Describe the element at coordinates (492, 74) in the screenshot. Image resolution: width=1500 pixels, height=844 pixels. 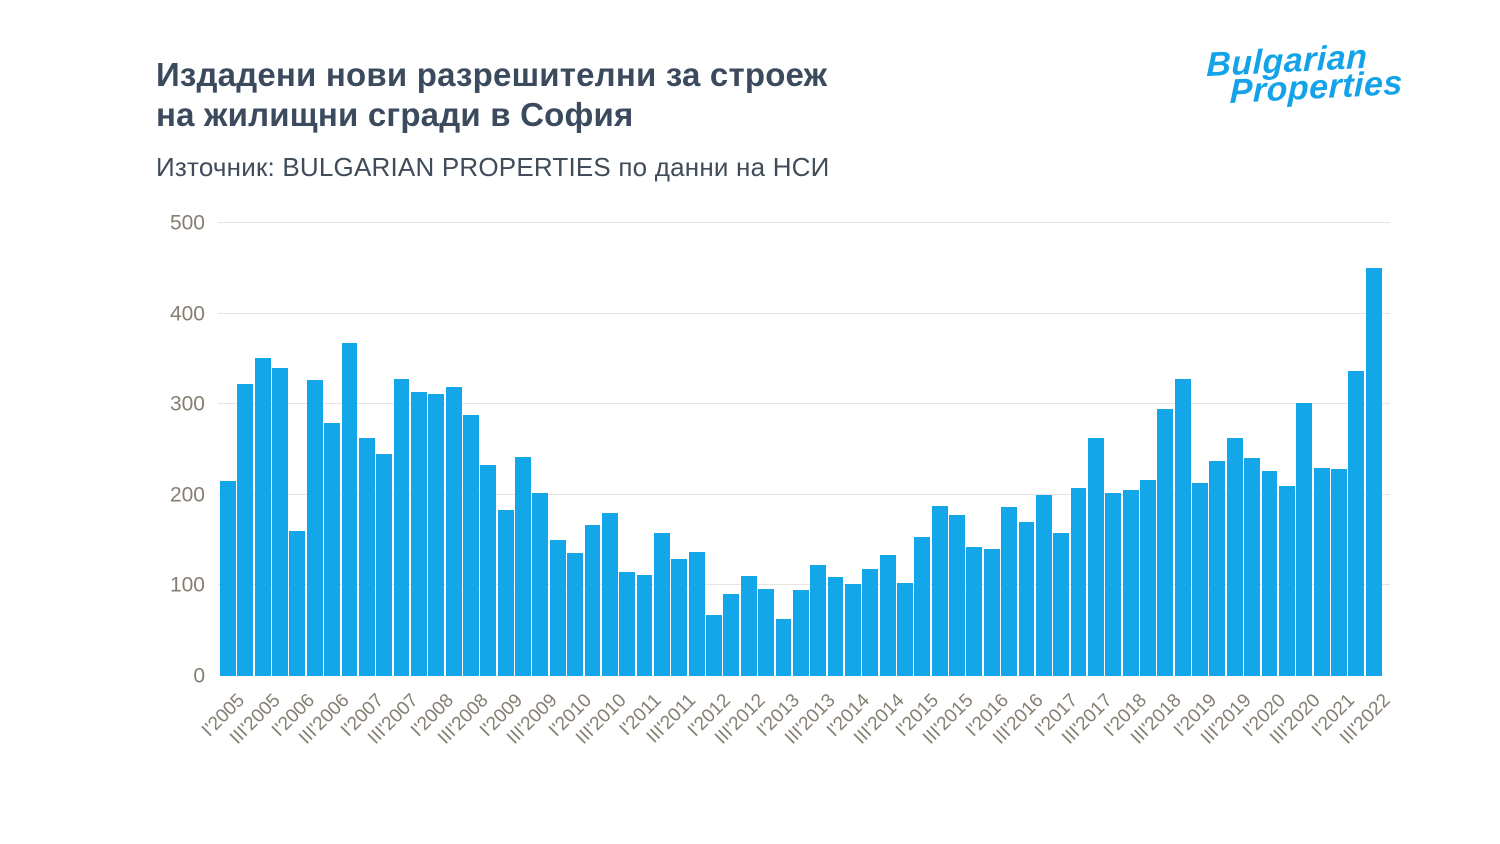
I see `page-title-line1: Издадени нови разрешителни за строеж` at that location.